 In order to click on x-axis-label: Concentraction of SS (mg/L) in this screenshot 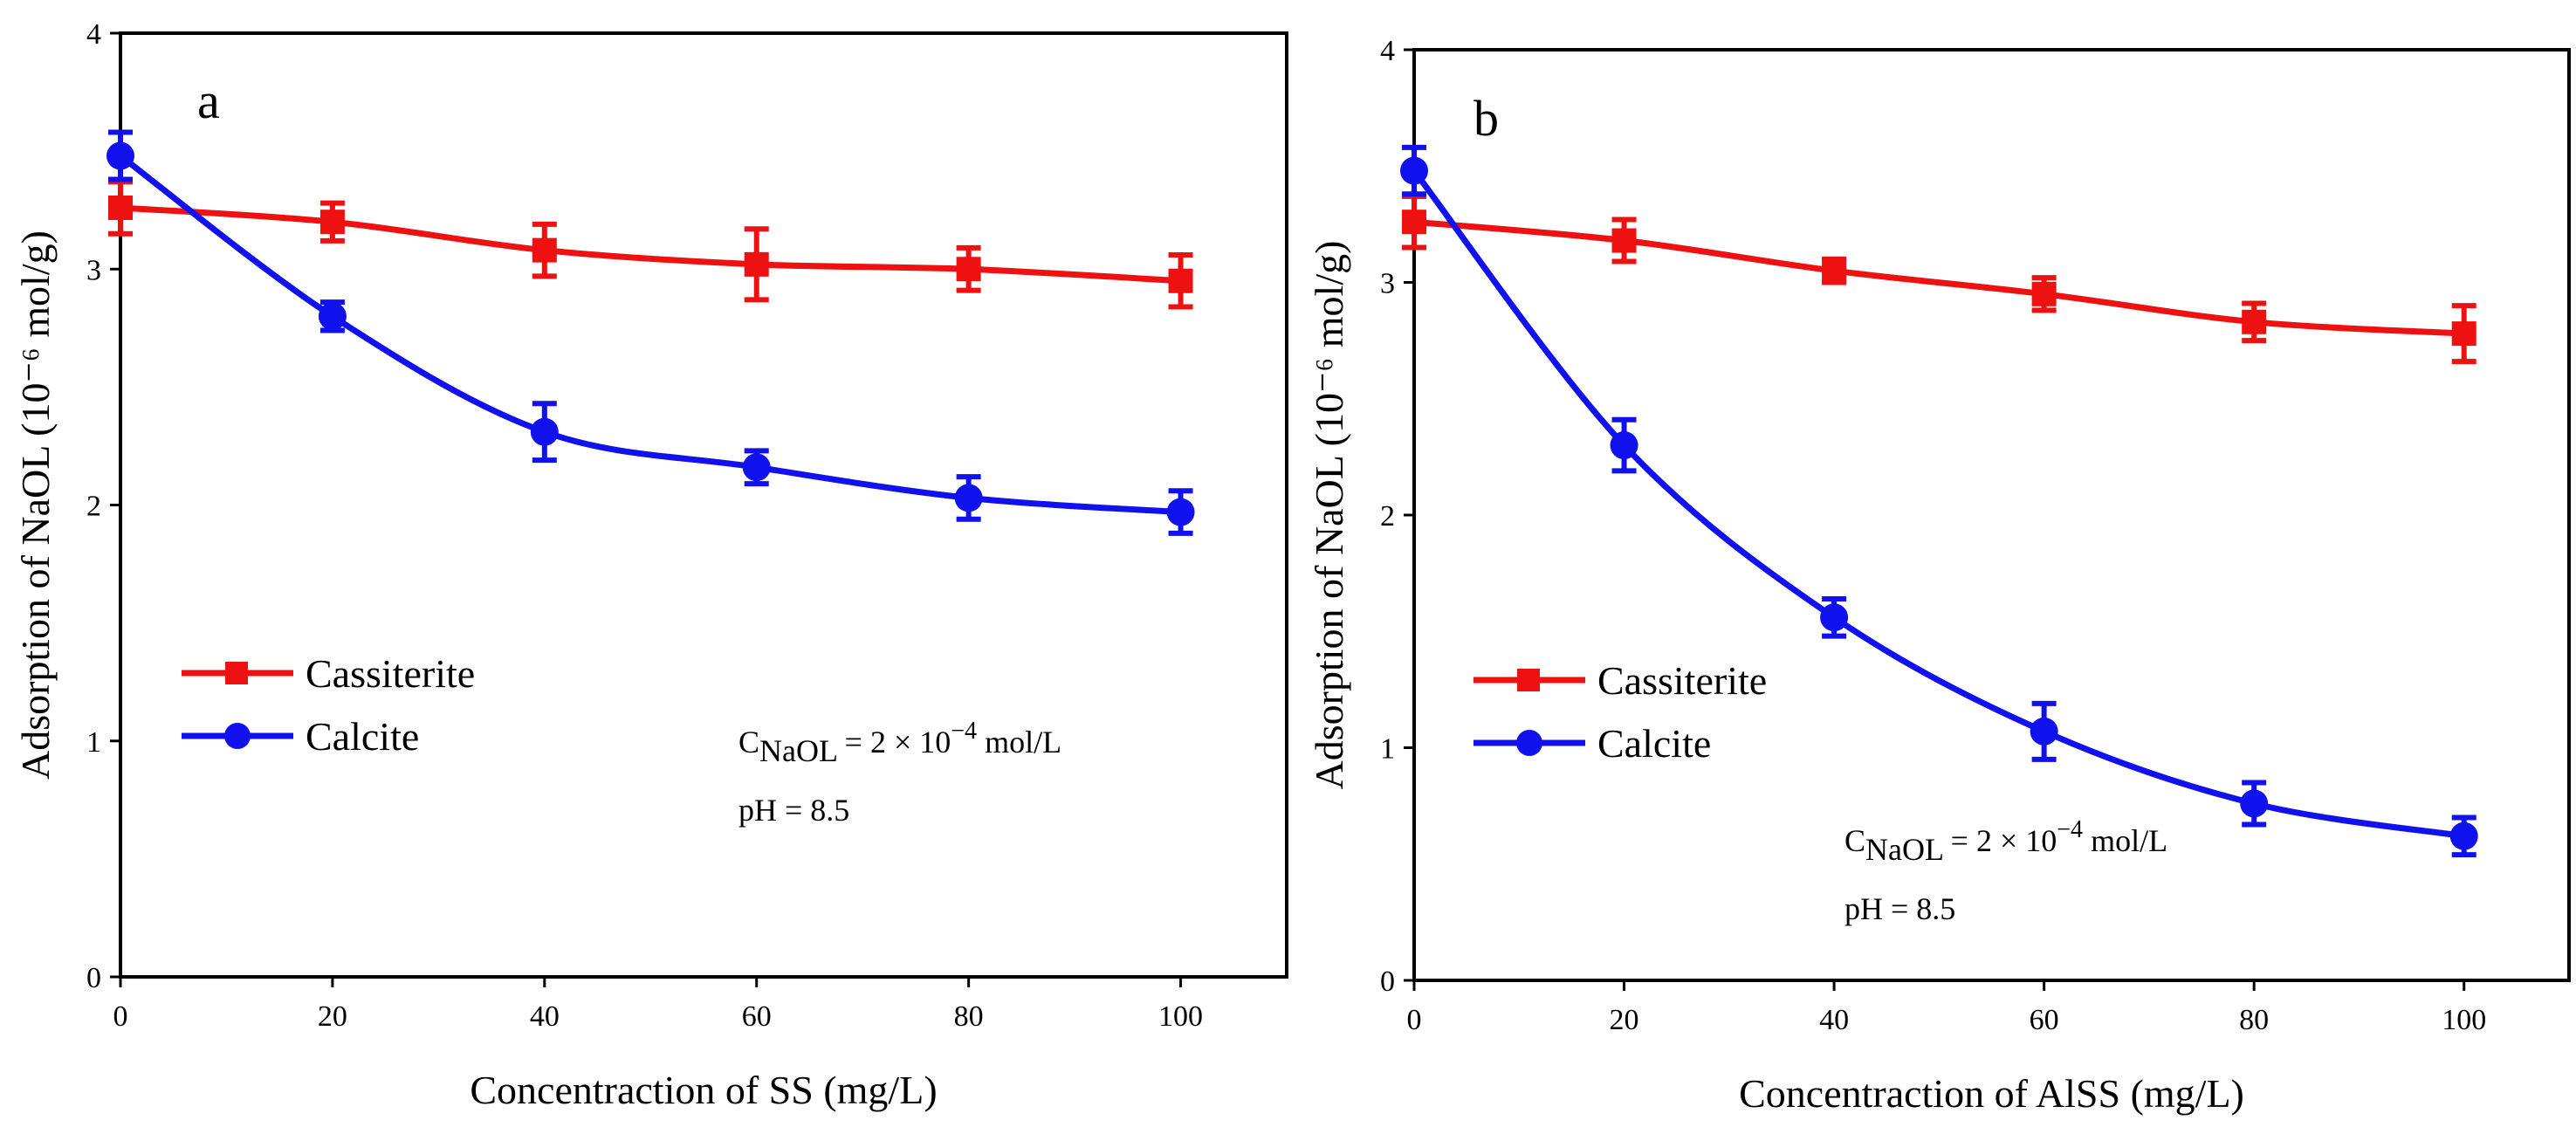, I will do `click(704, 1090)`.